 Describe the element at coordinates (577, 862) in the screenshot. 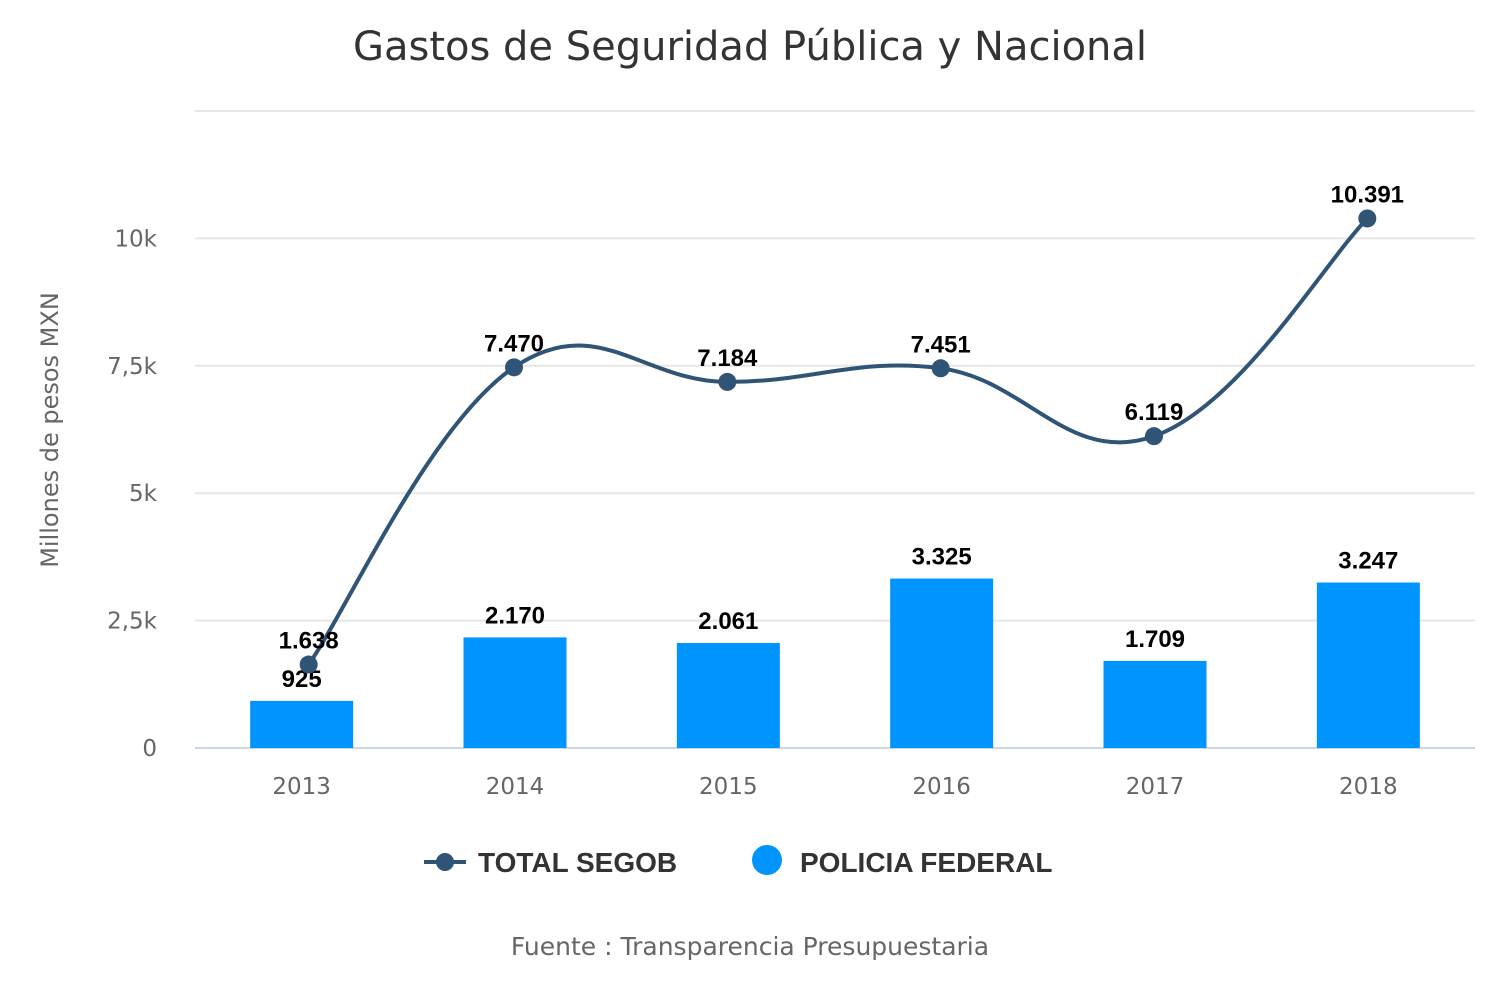

I see `legend-label-total-segob: TOTAL SEGOB` at that location.